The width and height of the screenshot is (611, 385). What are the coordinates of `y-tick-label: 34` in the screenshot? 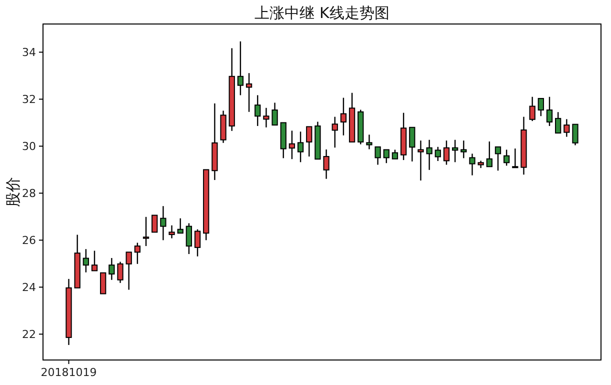 It's located at (29, 53).